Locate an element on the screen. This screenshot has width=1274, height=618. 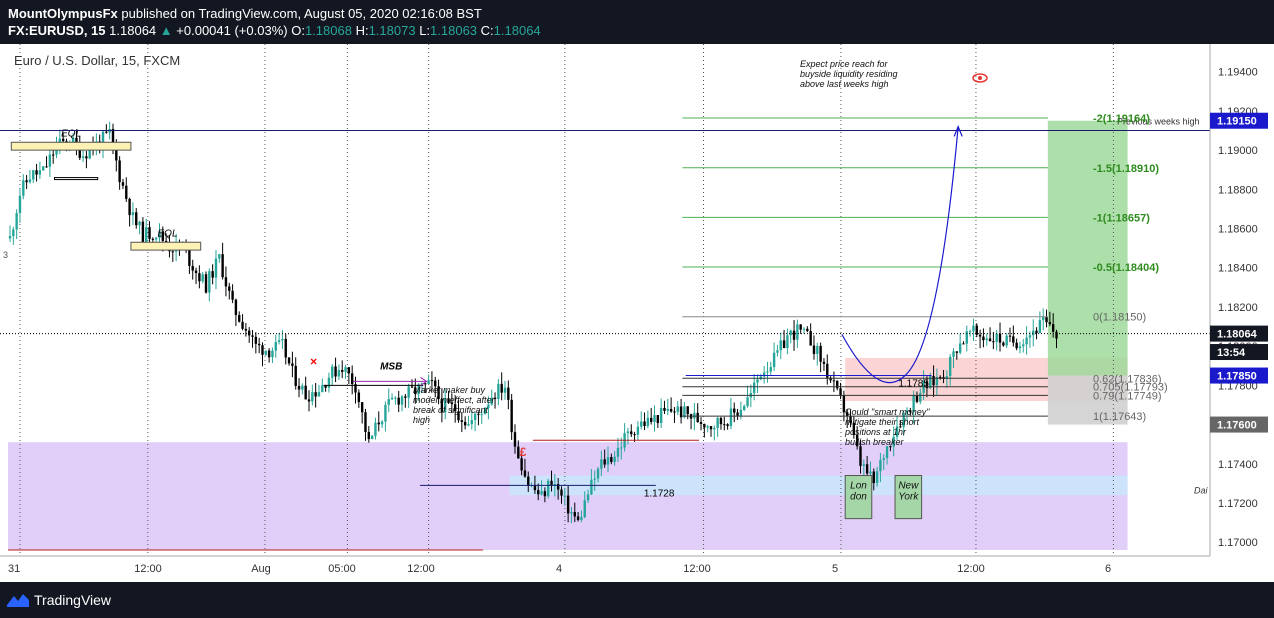
x-tick-label: 5 is located at coordinates (835, 569).